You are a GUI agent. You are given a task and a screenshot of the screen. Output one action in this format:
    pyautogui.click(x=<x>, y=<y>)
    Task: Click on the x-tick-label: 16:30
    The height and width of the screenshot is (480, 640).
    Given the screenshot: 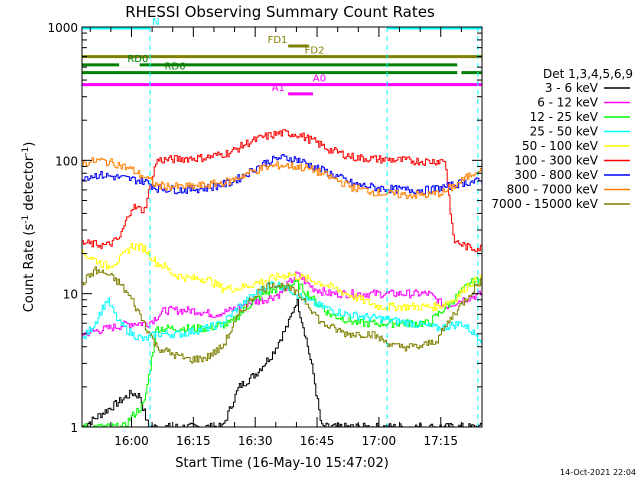 What is the action you would take?
    pyautogui.click(x=255, y=441)
    